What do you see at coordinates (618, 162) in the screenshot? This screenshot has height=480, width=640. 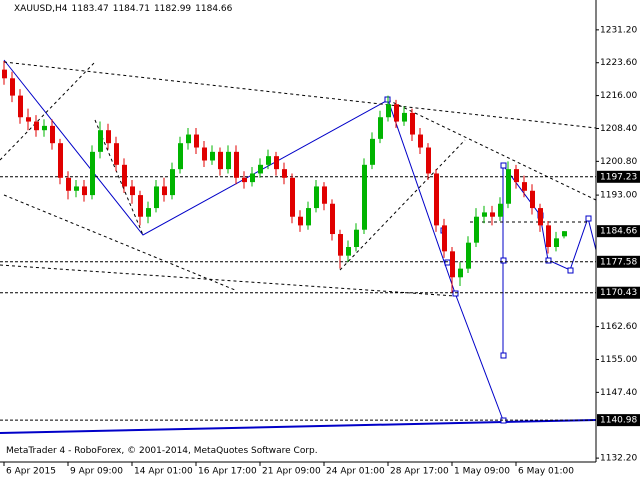 I see `y-tick-label: 1200.80` at bounding box center [618, 162].